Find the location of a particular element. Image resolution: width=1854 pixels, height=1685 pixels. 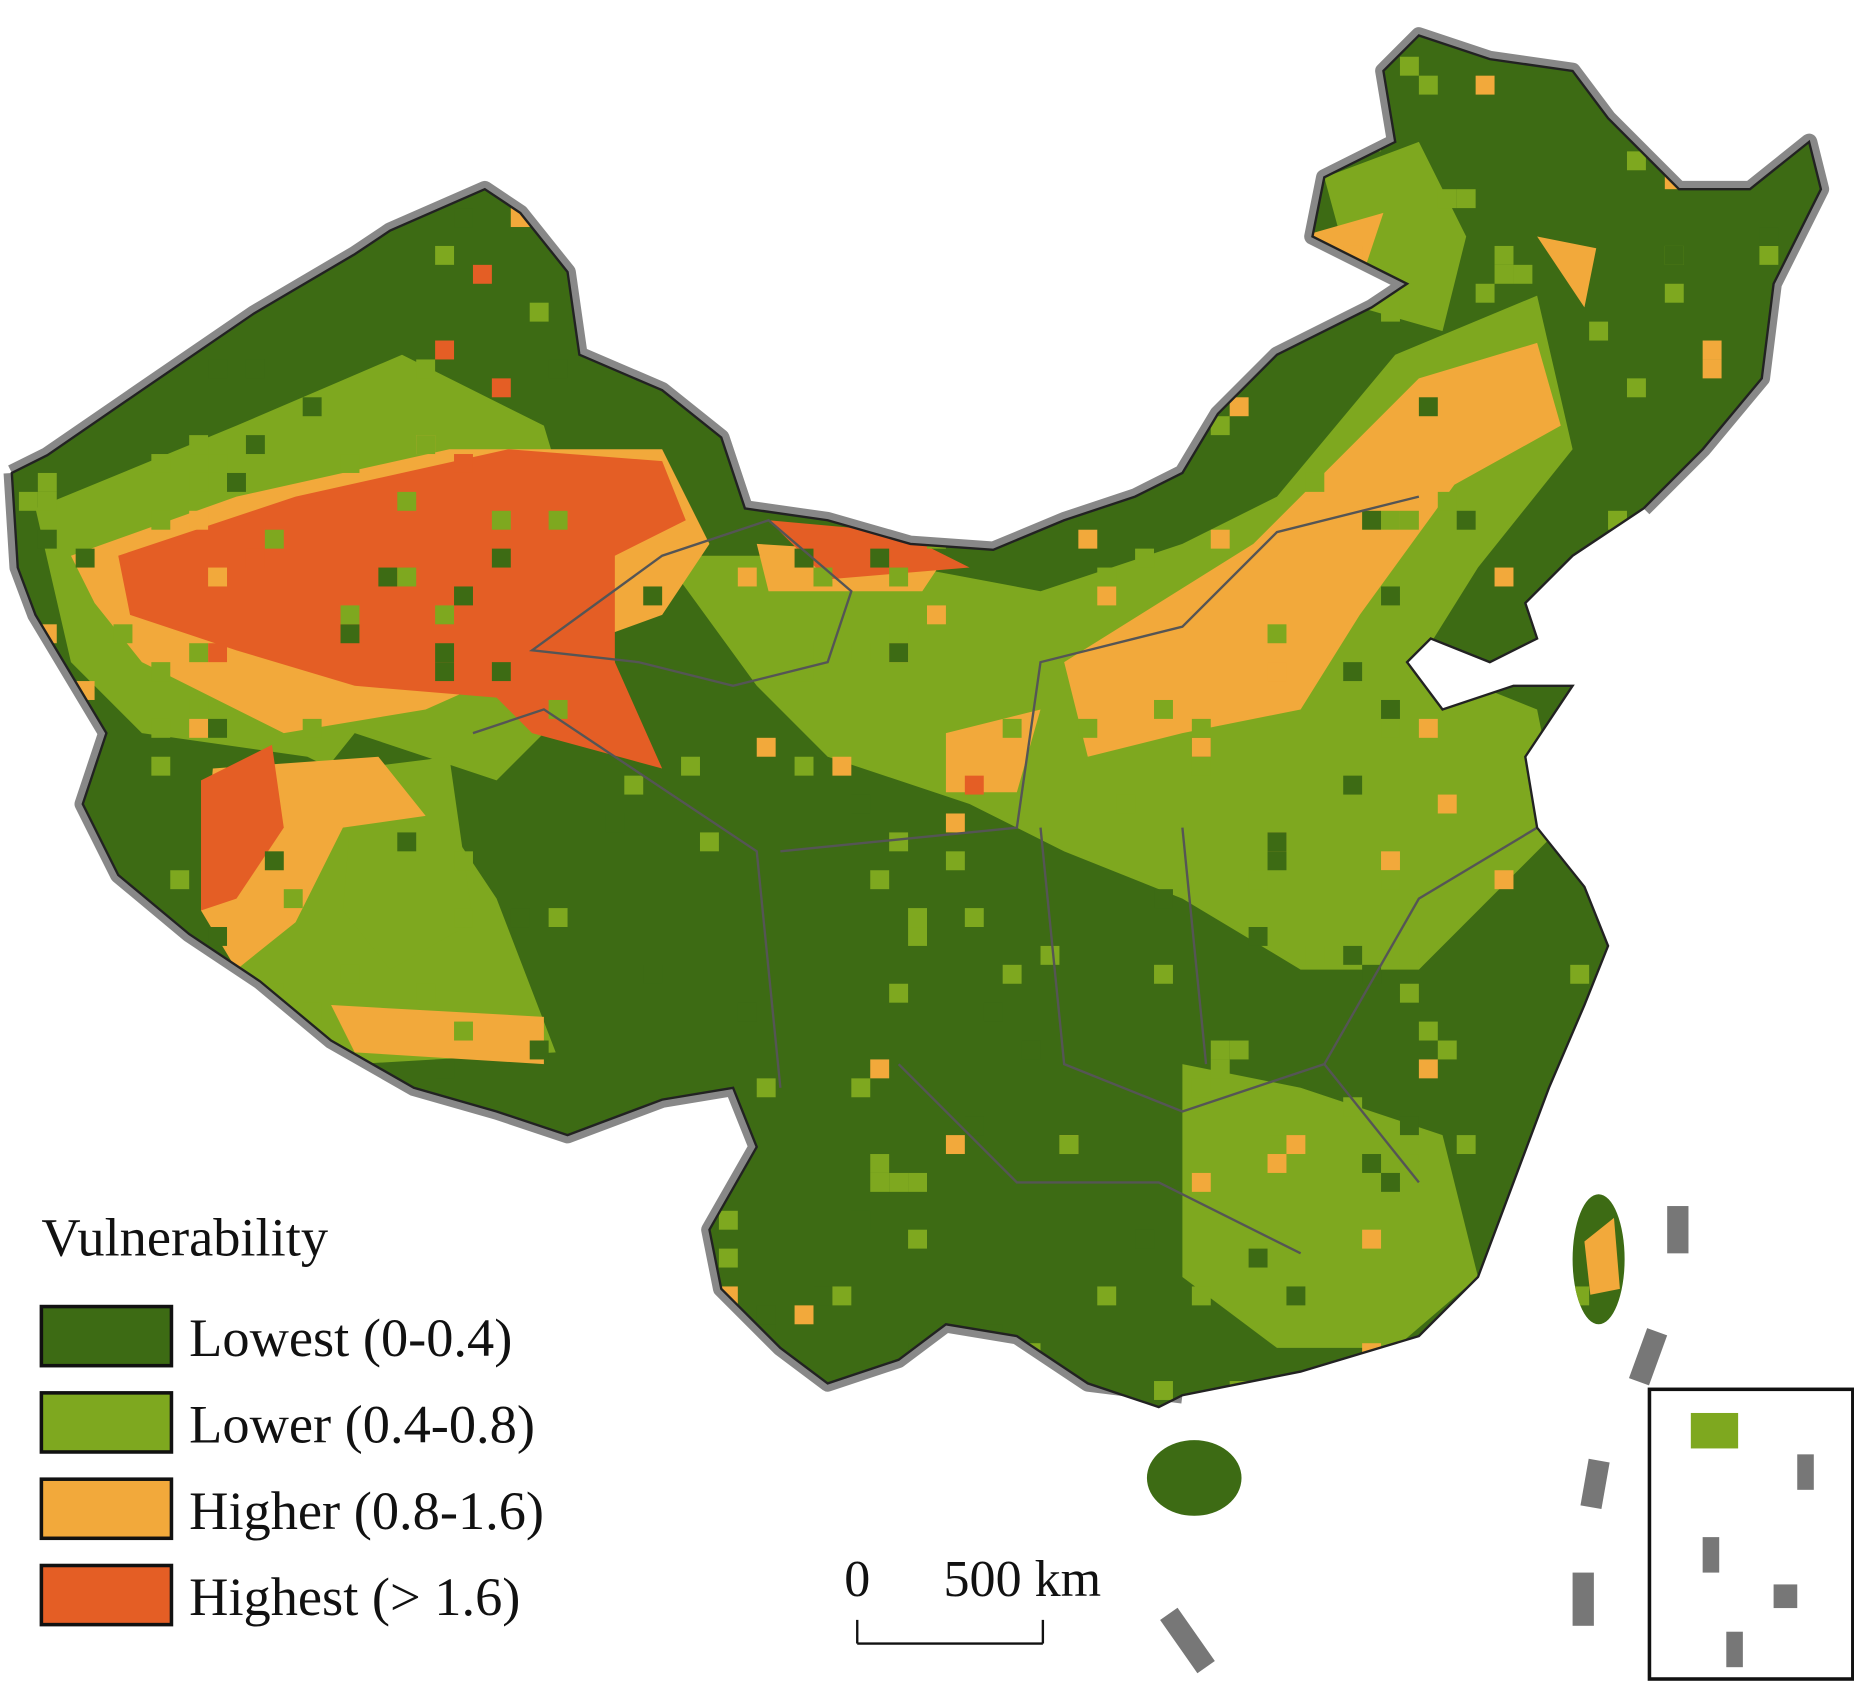

region-highest is located at coordinates (242, 827).